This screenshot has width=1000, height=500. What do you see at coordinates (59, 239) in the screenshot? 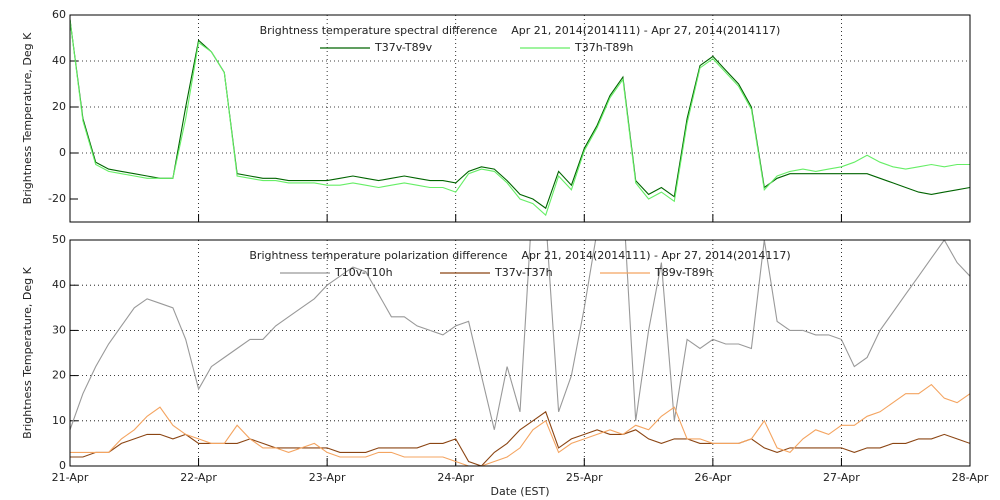
I see `y-tick-label: 50` at bounding box center [59, 239].